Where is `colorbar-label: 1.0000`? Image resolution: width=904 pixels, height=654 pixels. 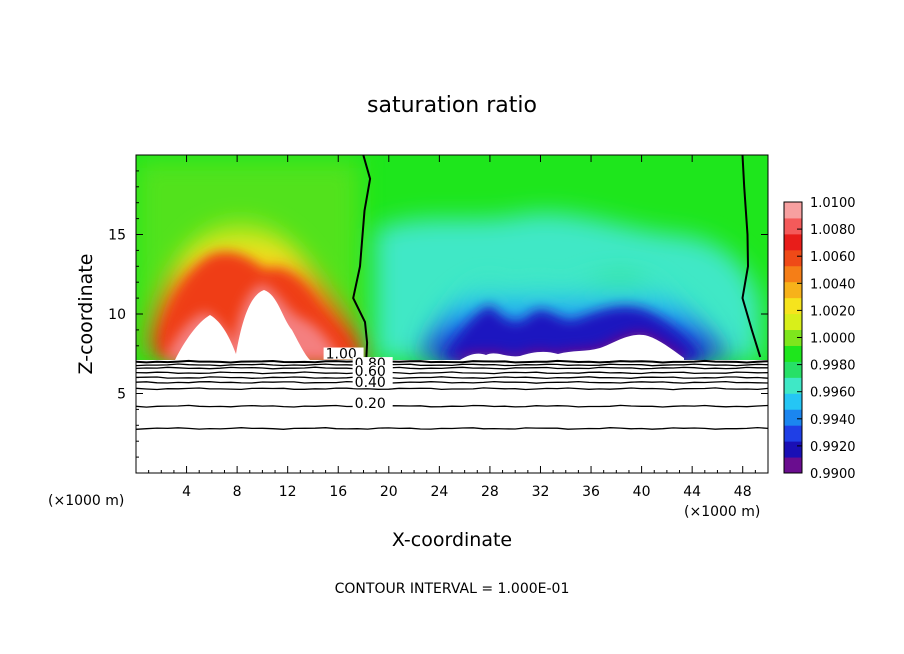
colorbar-label: 1.0000 is located at coordinates (833, 339).